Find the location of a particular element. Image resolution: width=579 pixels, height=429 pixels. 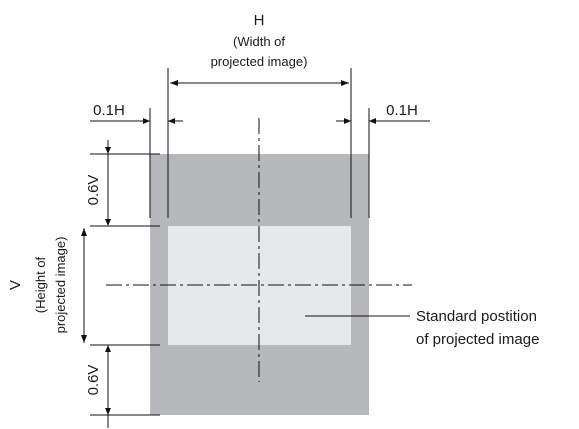

v-symbol-label: V is located at coordinates (15, 285).